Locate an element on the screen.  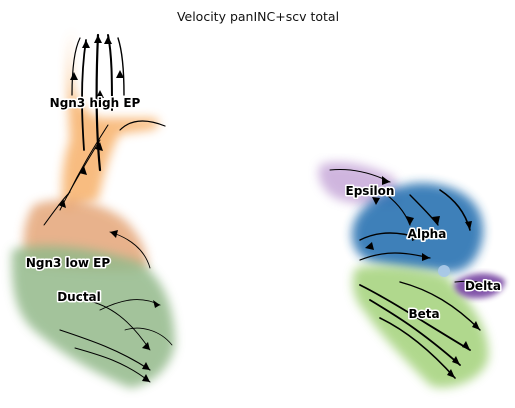
cluster-label-ductal: Ductal is located at coordinates (79, 297).